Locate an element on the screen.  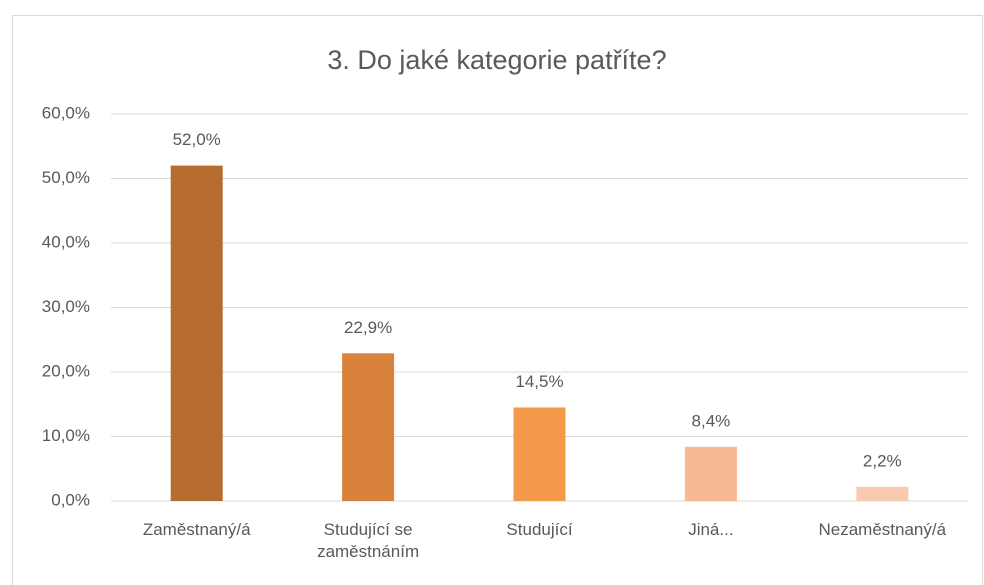
x-tick-label-box: Studující se zaměstnáním is located at coordinates (368, 540).